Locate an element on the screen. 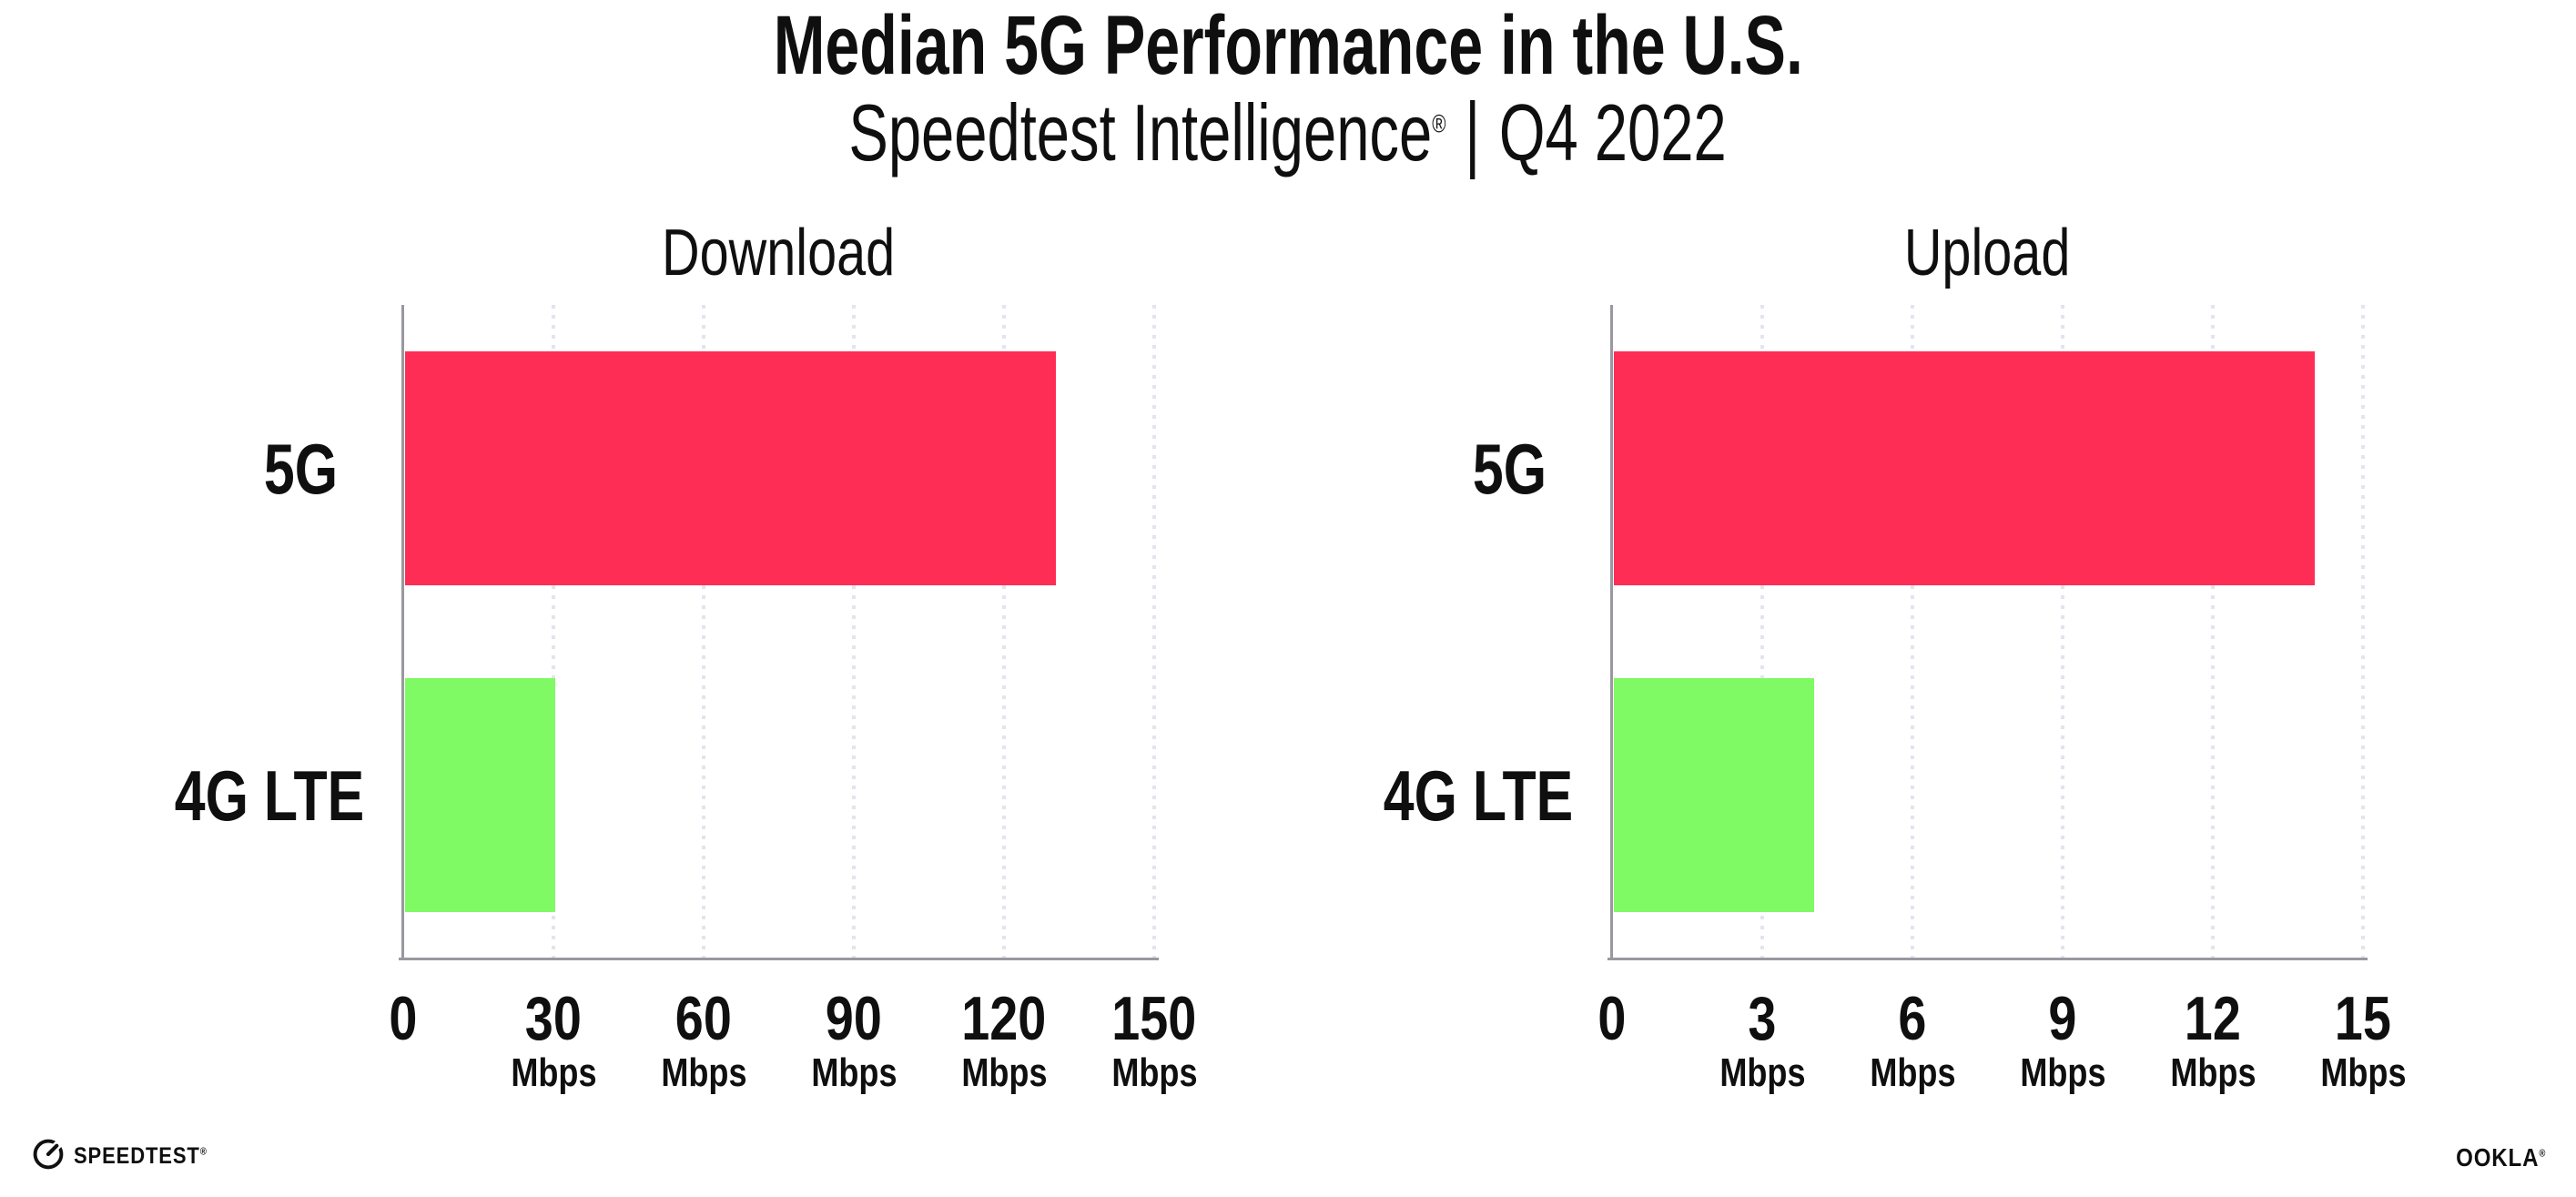 Image resolution: width=2576 pixels, height=1197 pixels. x-tick-unit-download-60: Mbps is located at coordinates (703, 1073).